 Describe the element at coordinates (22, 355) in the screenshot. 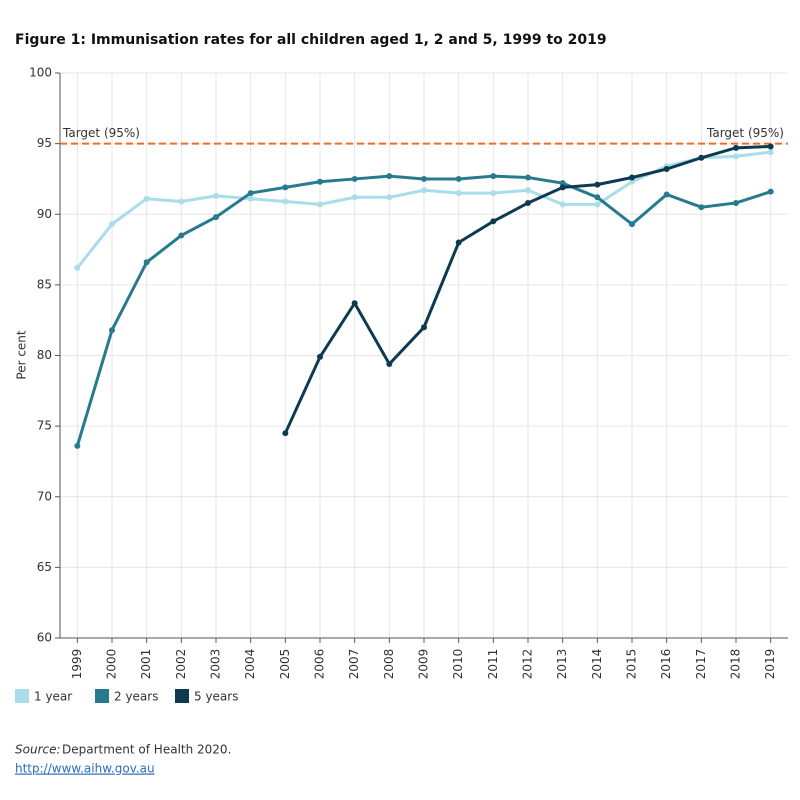

I see `y-axis-label: Per cent` at that location.